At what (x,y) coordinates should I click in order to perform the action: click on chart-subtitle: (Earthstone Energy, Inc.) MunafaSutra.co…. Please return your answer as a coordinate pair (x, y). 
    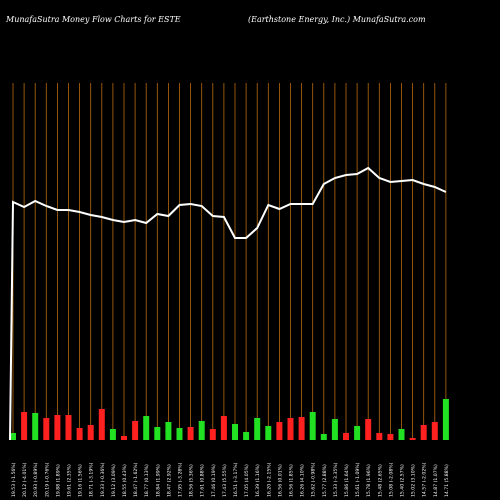
    Looking at the image, I should click on (337, 19).